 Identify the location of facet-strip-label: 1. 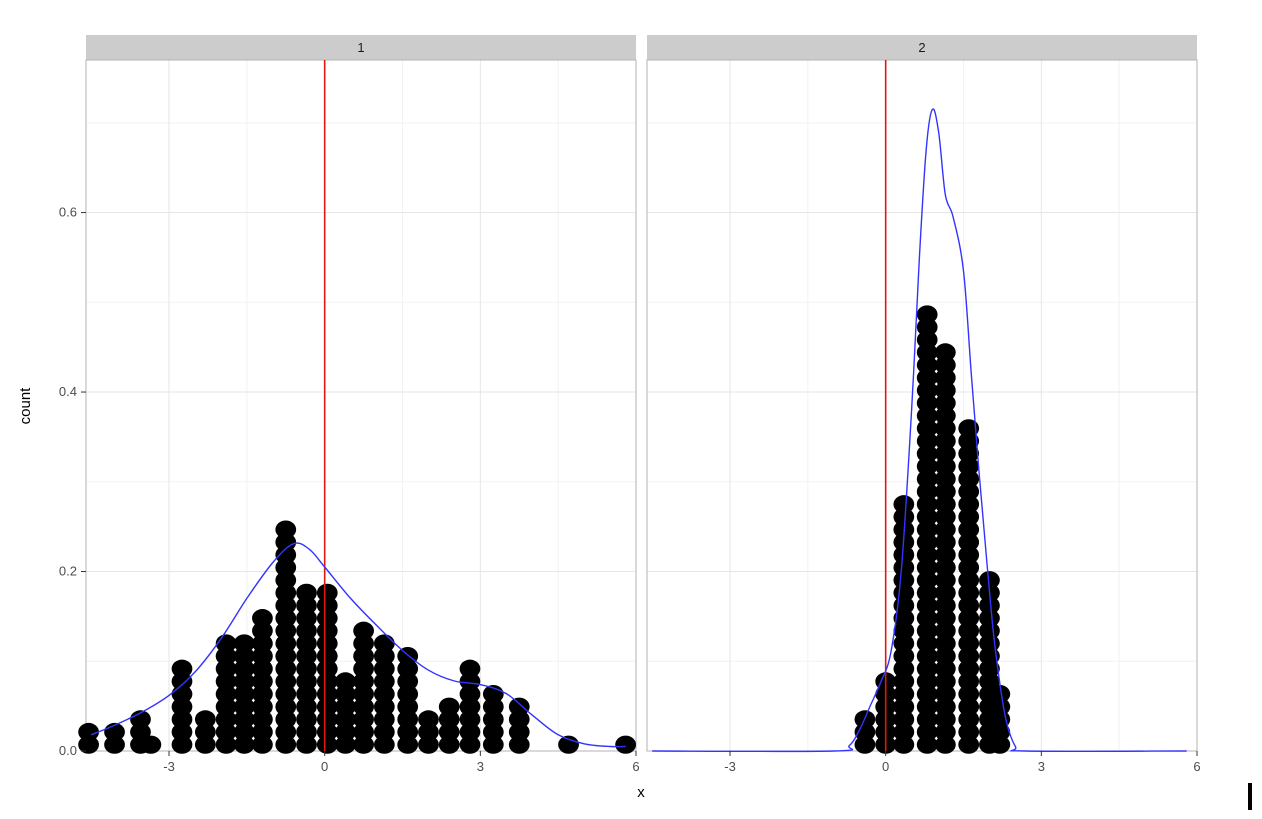
(360, 47).